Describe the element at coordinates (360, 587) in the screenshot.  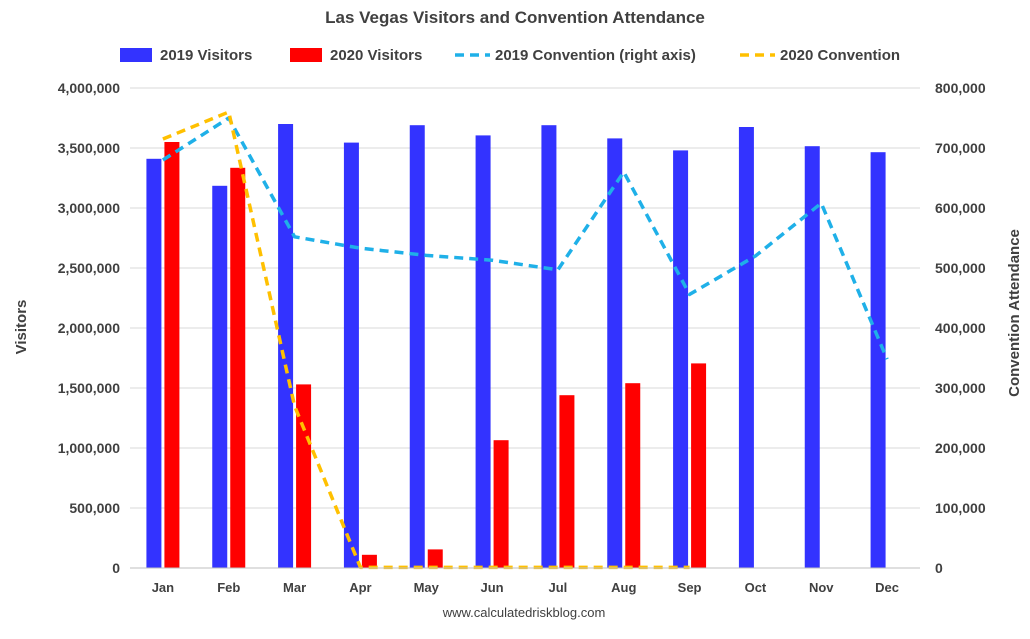
I see `x-tick-label: Apr` at that location.